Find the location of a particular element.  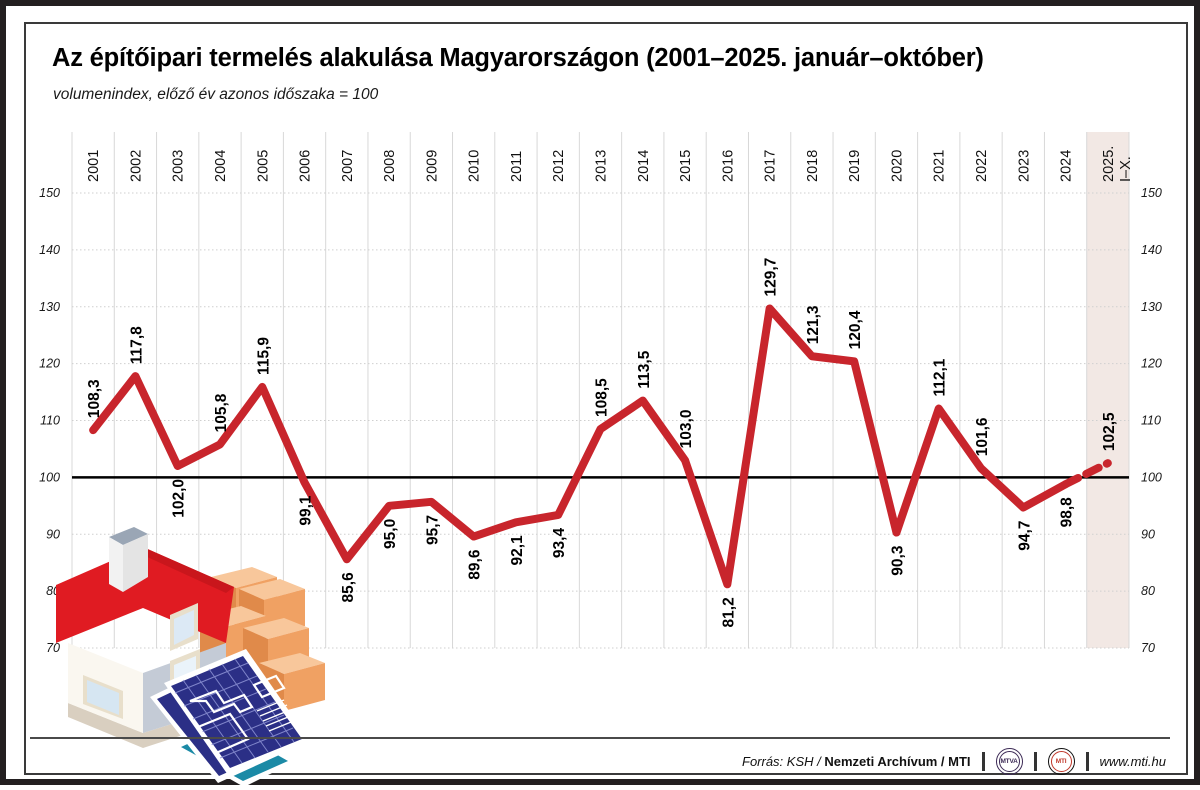

y-axis-tick-label-left: 80 is located at coordinates (53, 591).